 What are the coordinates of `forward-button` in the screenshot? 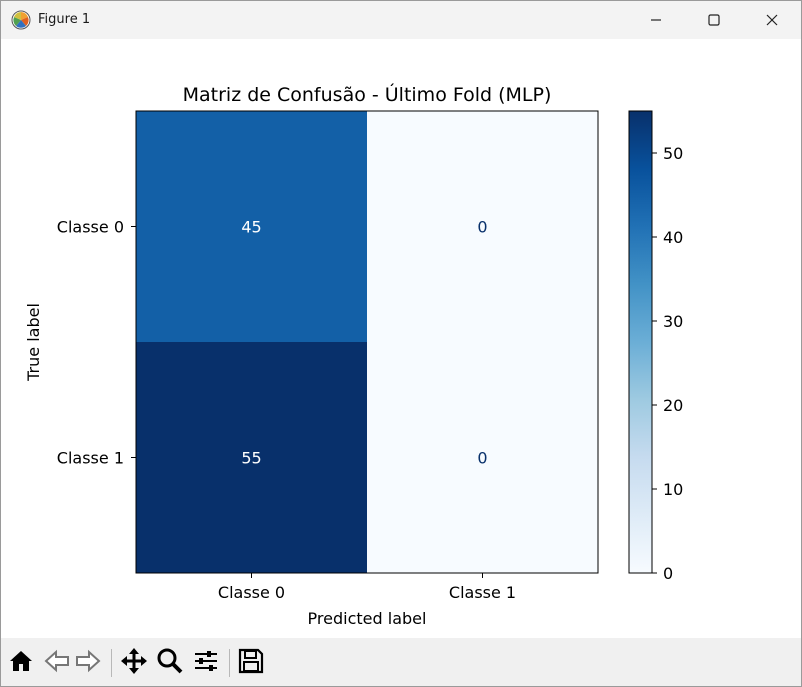 It's located at (88, 663).